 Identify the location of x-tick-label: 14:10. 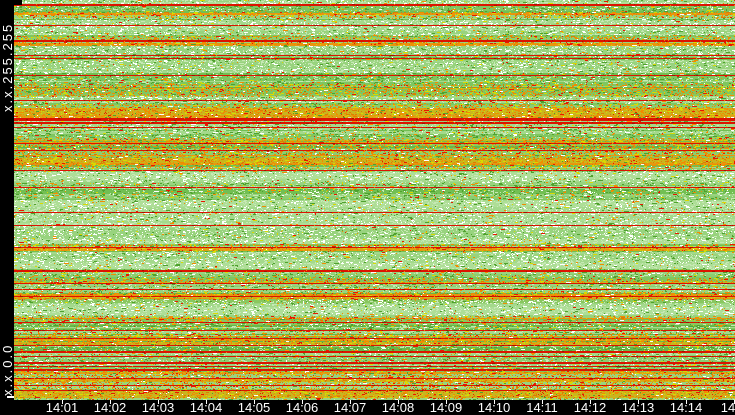
(494, 407).